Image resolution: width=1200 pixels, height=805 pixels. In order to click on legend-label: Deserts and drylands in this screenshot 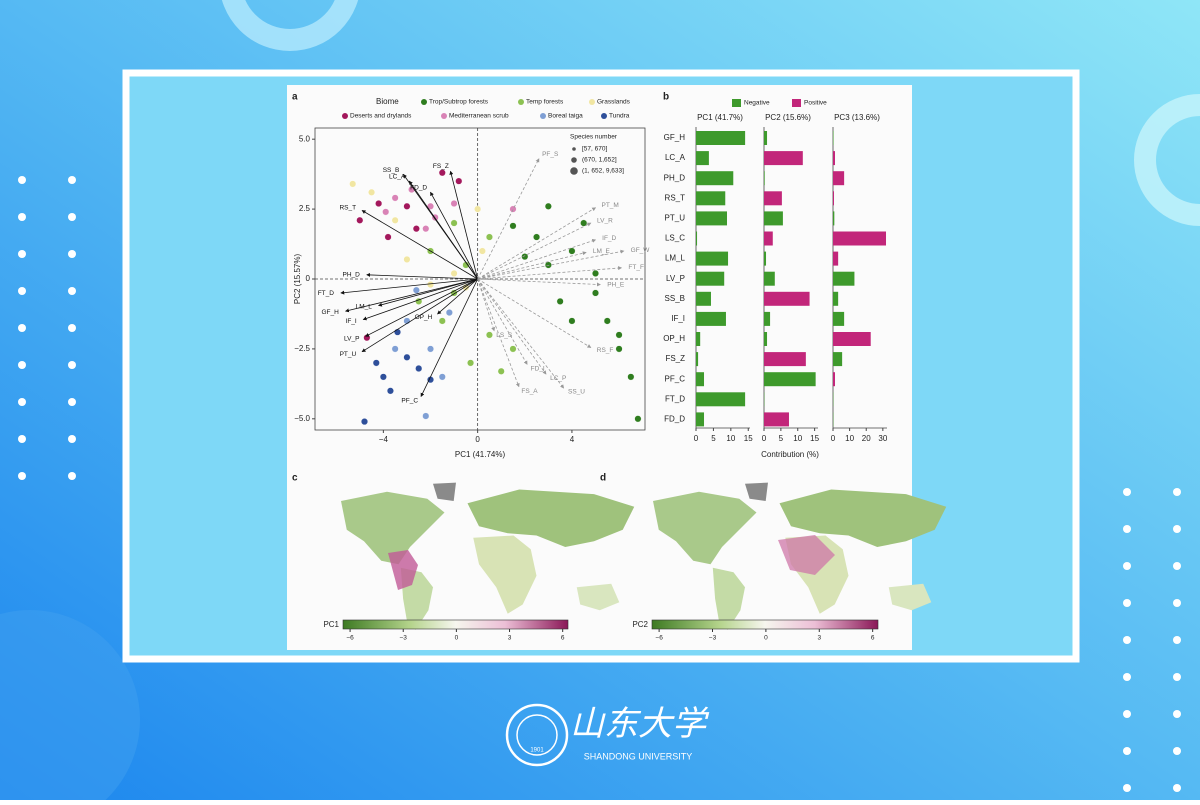, I will do `click(381, 116)`.